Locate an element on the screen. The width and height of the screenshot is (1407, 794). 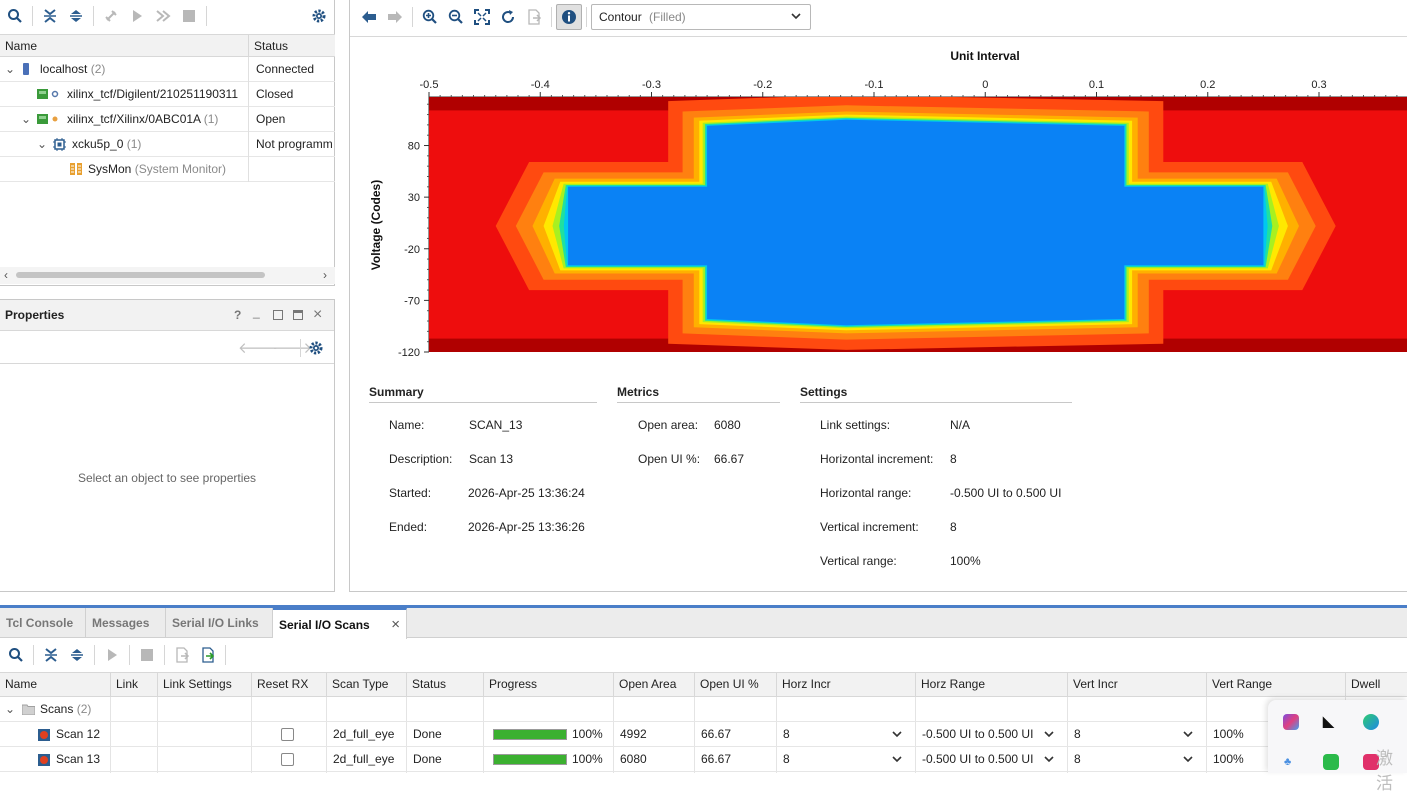
forward-arrow-icon is located at coordinates (395, 17).